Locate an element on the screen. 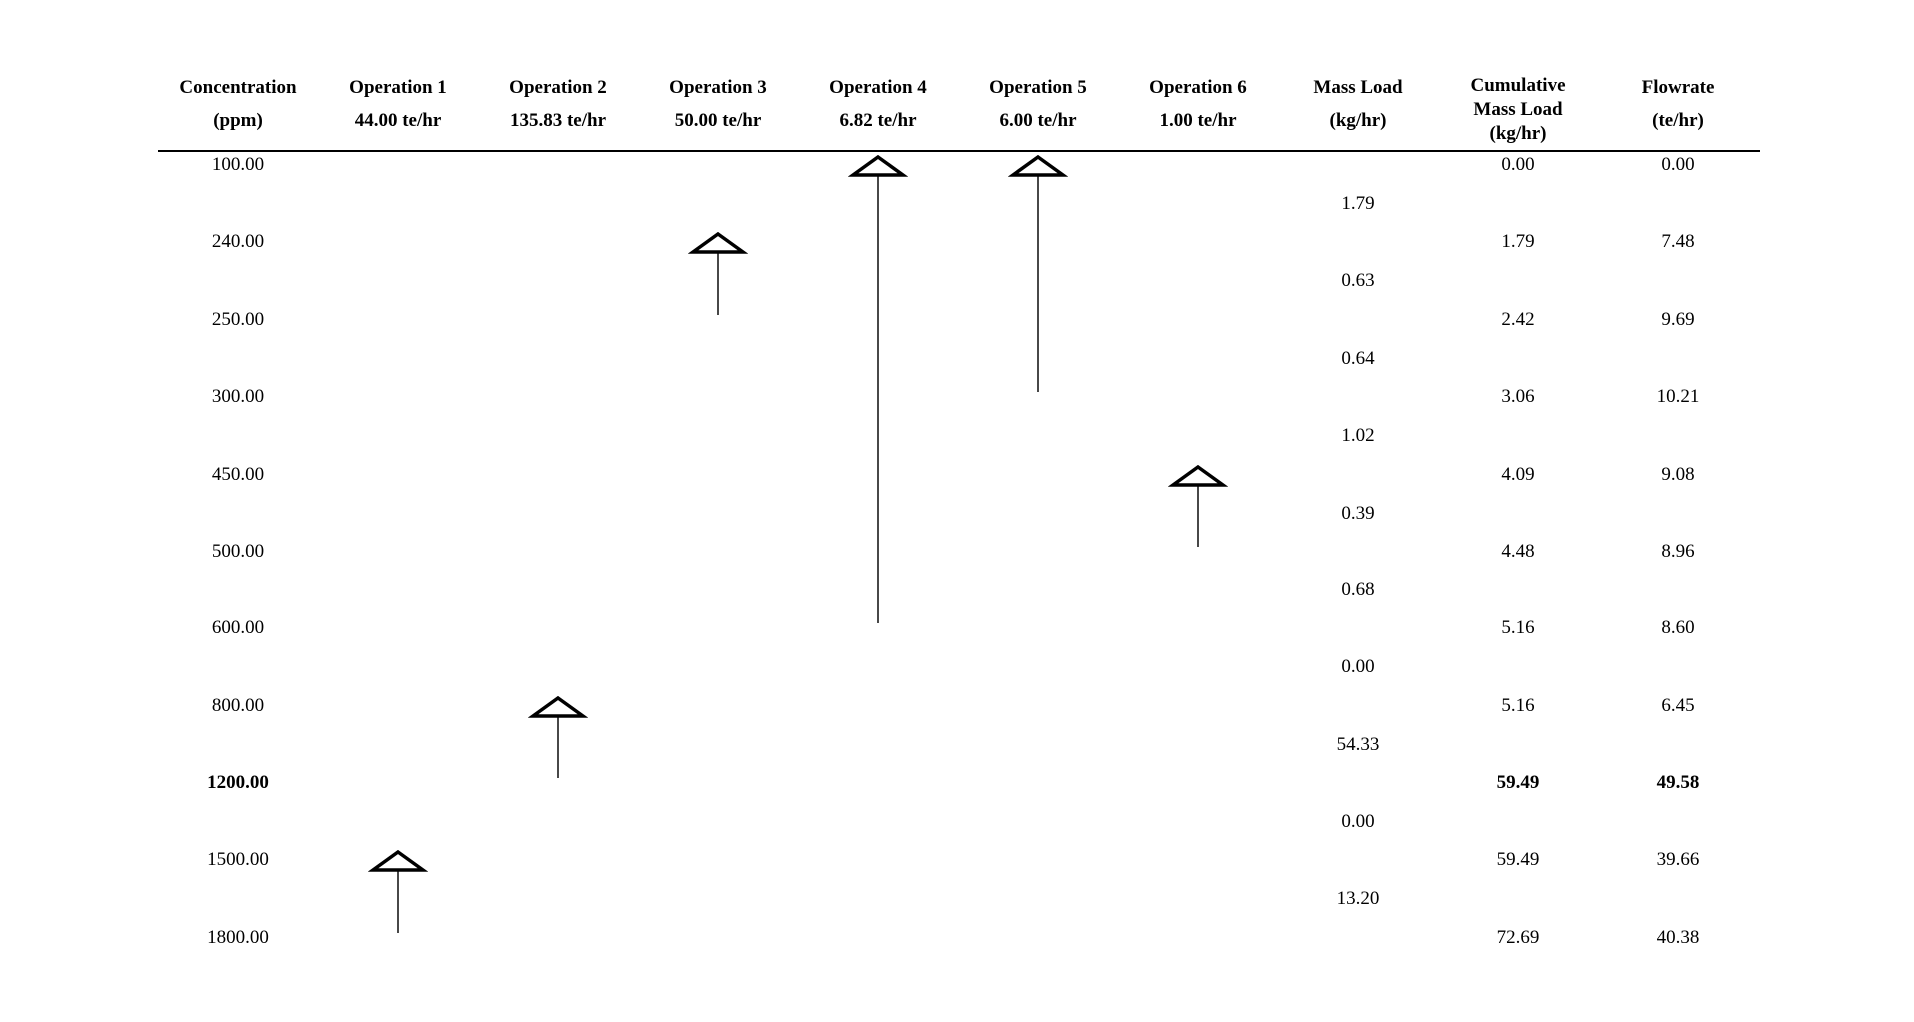 This screenshot has width=1914, height=1022. header-operation-3-line1: Operation 3 is located at coordinates (718, 87).